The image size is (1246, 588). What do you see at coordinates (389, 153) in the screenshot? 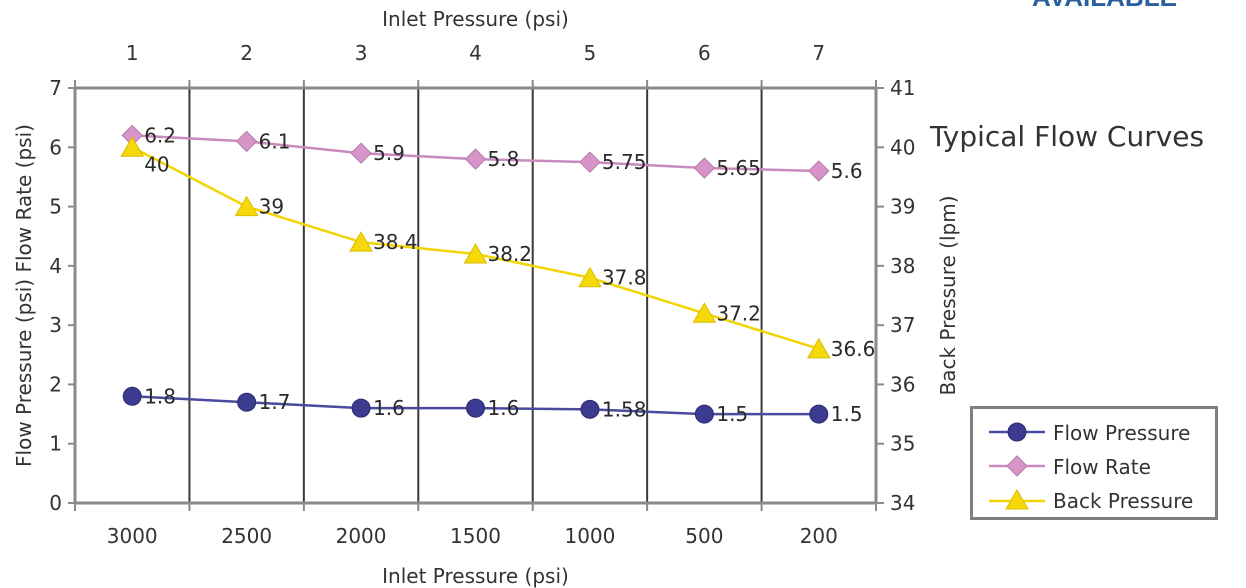
I see `data-label: 5.9` at bounding box center [389, 153].